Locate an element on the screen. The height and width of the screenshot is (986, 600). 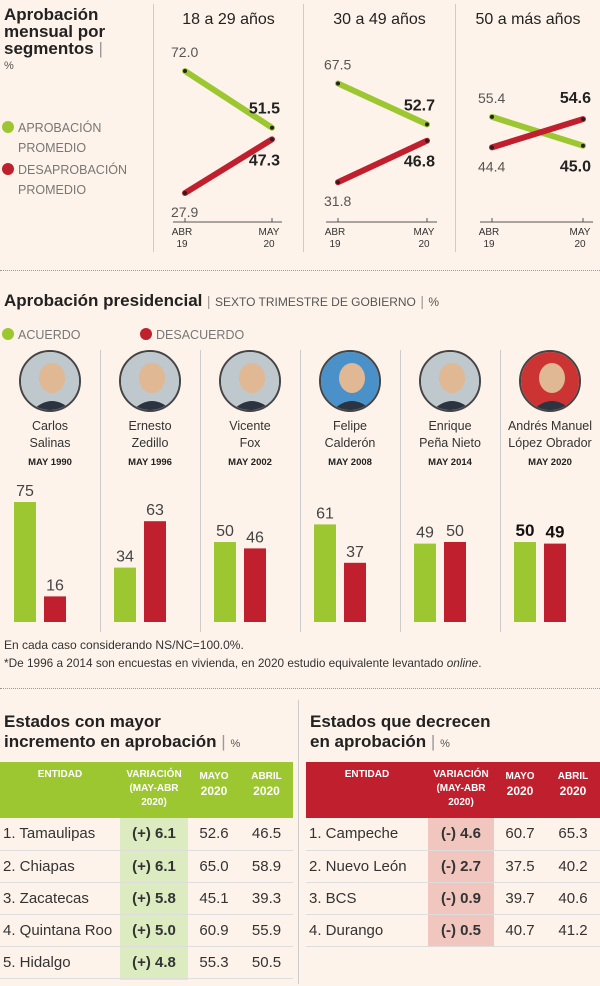
bar-agree-label-2: 50 is located at coordinates (225, 531).